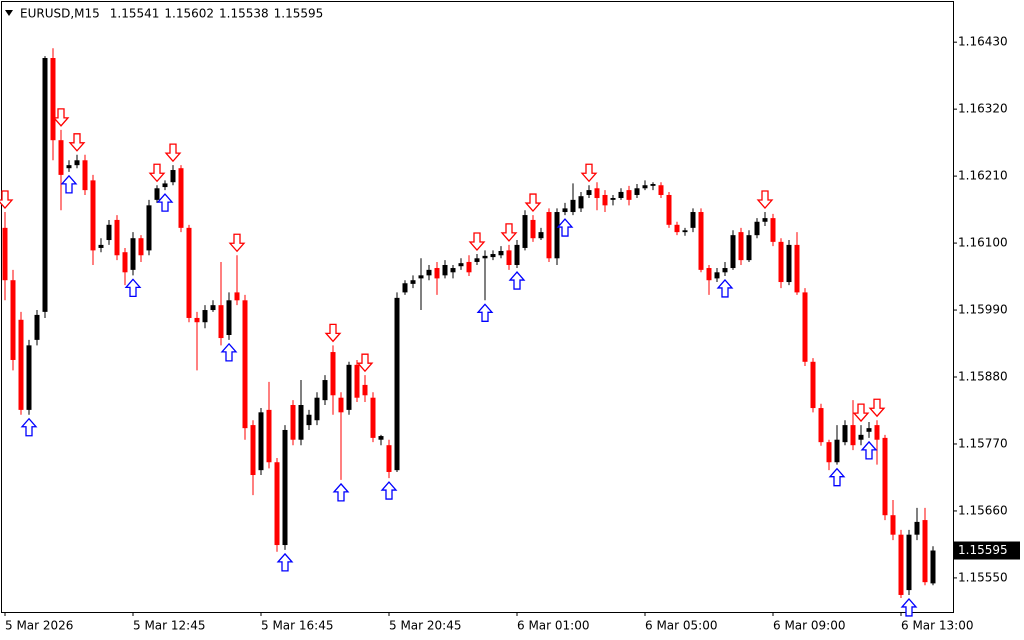 This screenshot has height=640, width=1024. I want to click on y-tick-label: 1.16210, so click(983, 176).